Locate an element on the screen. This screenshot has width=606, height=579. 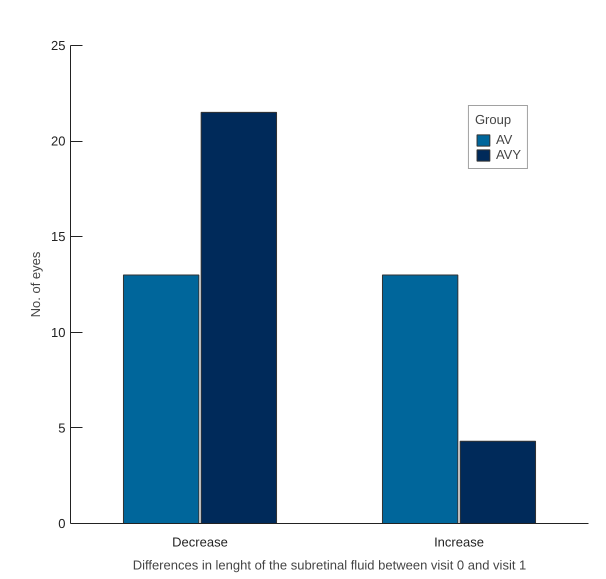
y-tick-label: 15 is located at coordinates (58, 236).